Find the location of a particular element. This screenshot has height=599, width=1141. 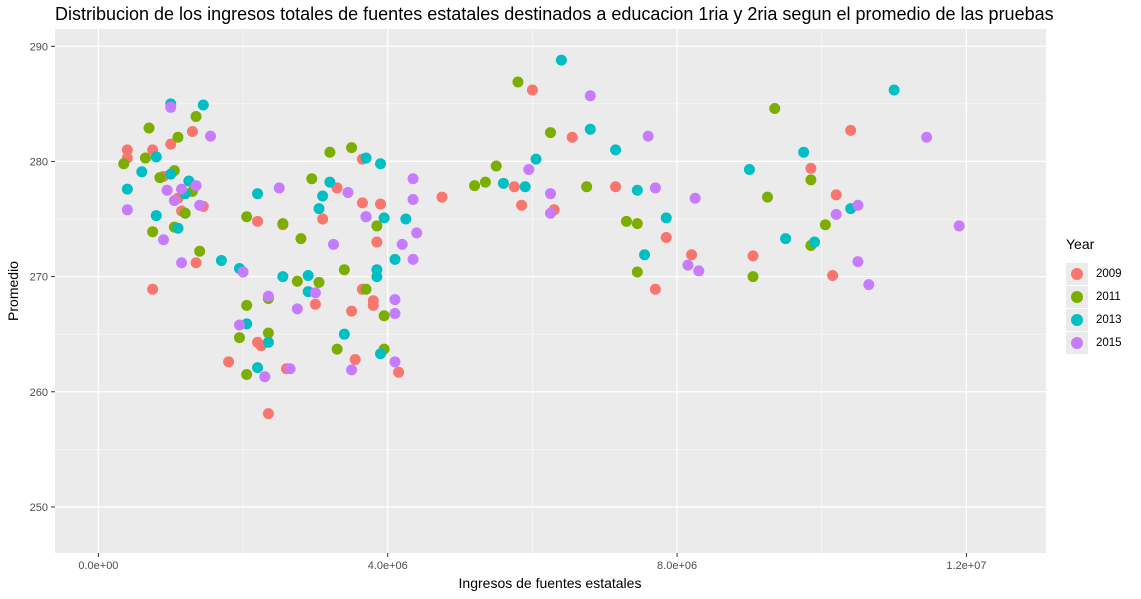

legend-item-2015: 2015 is located at coordinates (1094, 342).